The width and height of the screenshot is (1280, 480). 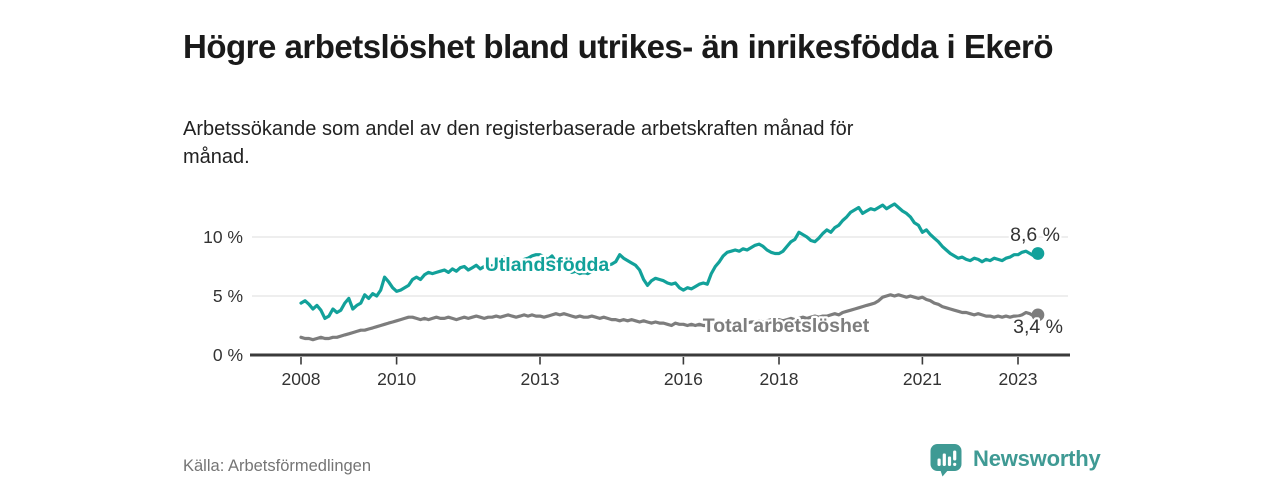 I want to click on x-tick-label: 2018, so click(x=779, y=379).